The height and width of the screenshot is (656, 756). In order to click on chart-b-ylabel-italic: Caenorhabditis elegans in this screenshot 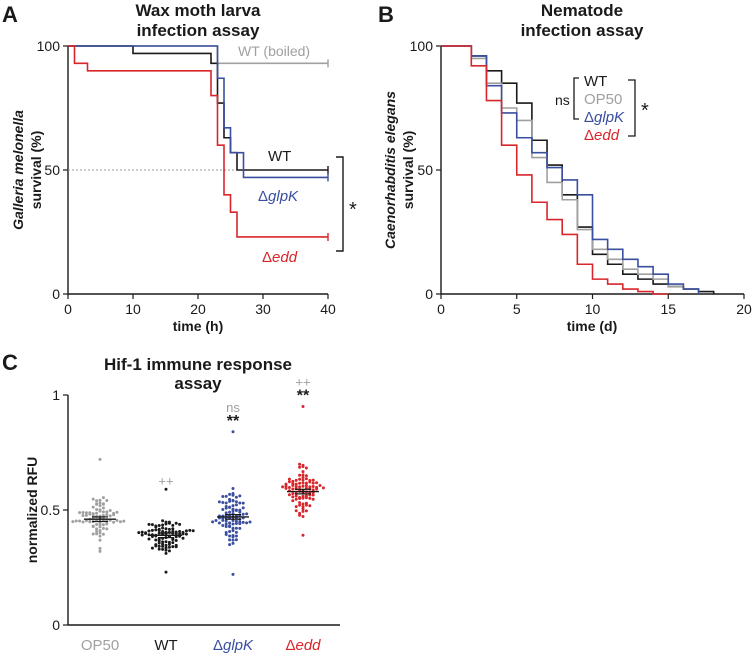, I will do `click(390, 170)`.